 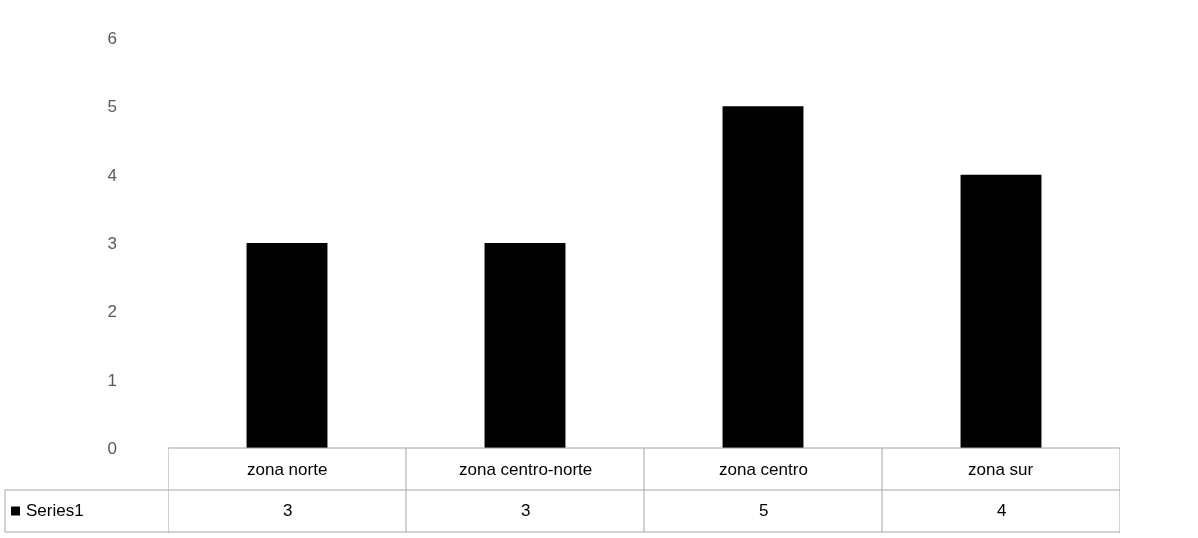 What do you see at coordinates (112, 448) in the screenshot?
I see `y-tick-label: 0` at bounding box center [112, 448].